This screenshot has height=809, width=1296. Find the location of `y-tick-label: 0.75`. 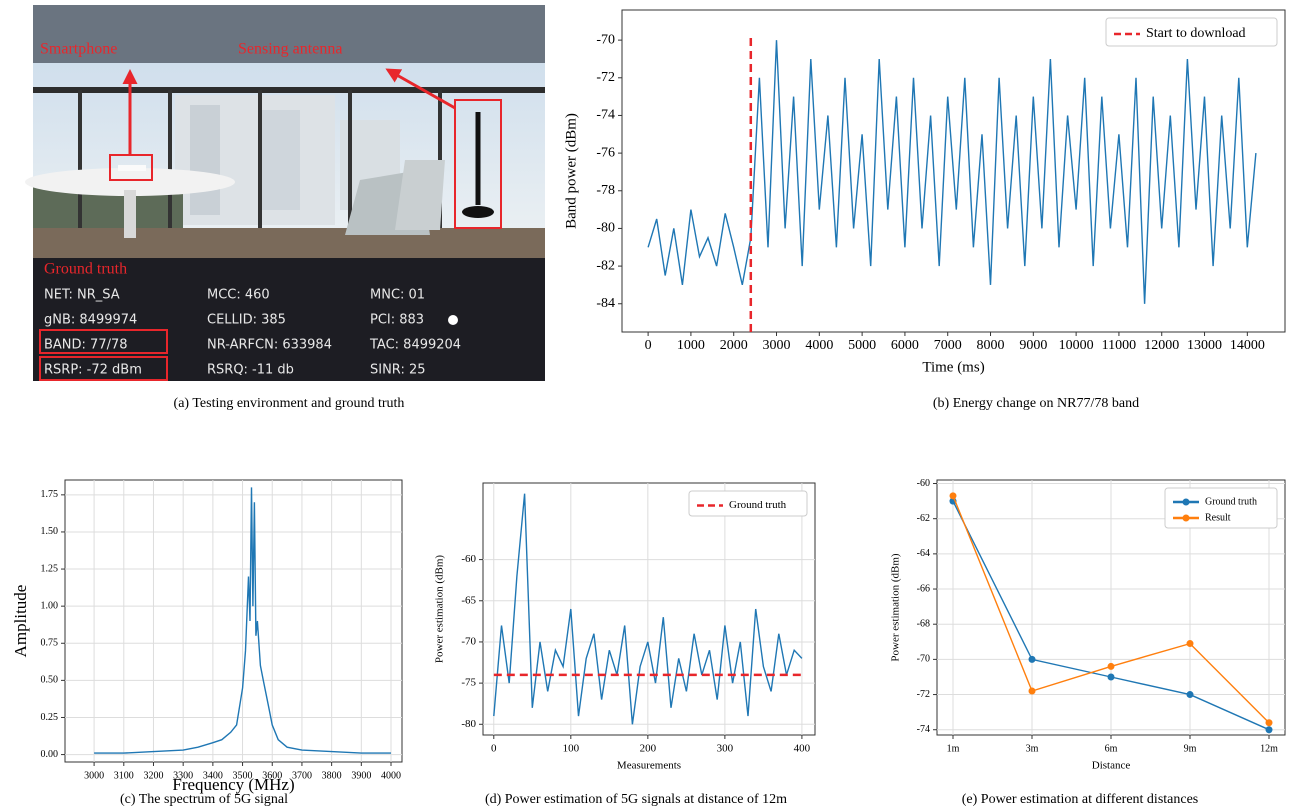

y-tick-label: 0.75 is located at coordinates (50, 643).